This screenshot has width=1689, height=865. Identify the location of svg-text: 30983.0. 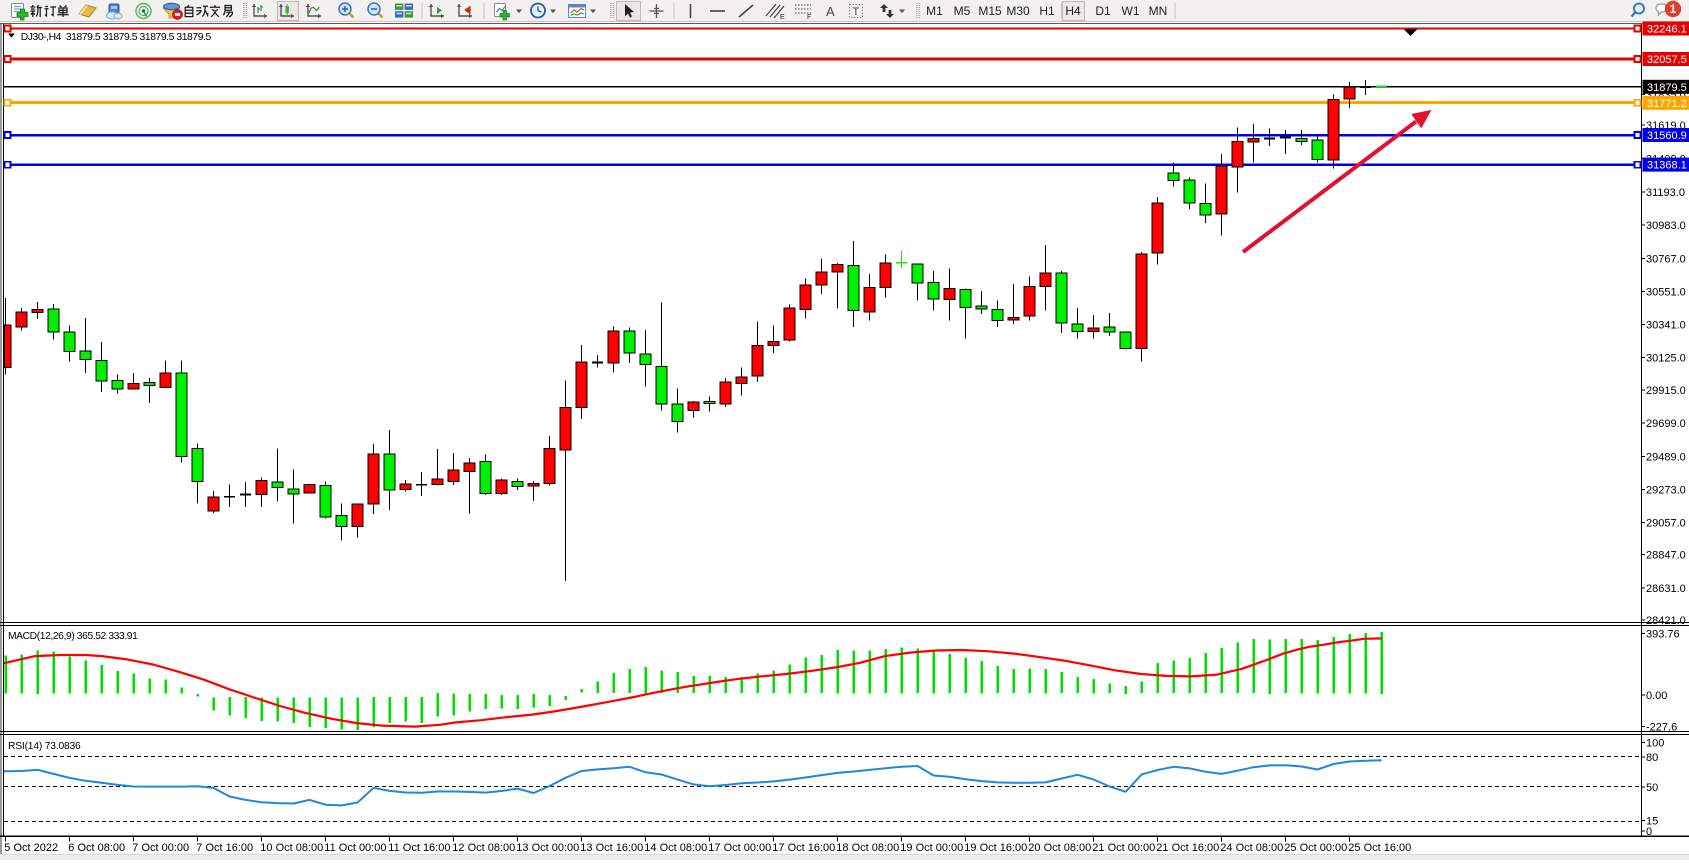
(1666, 226).